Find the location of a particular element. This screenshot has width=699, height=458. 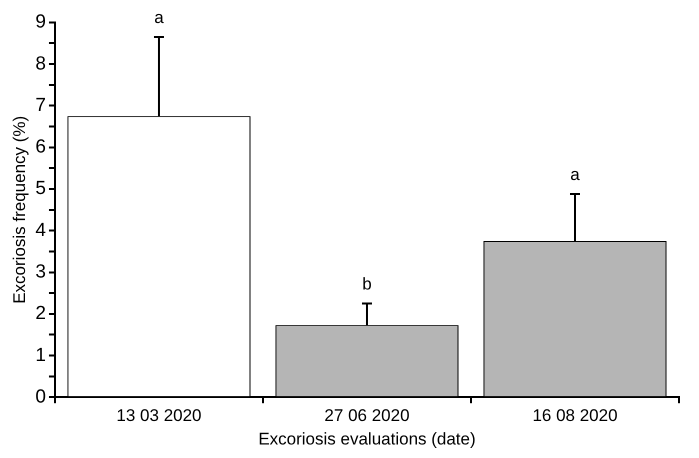

y-tick-label: 3 is located at coordinates (40, 272).